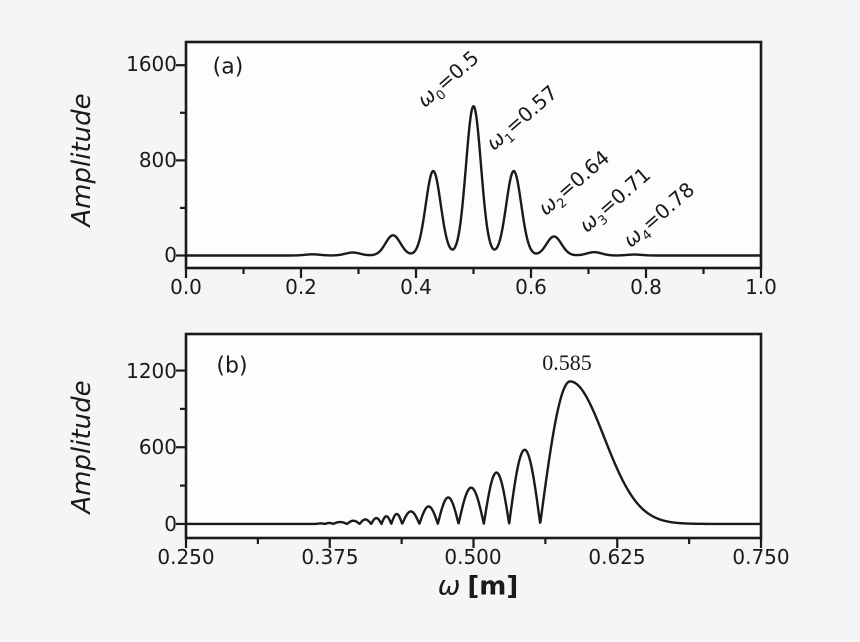  Describe the element at coordinates (301, 287) in the screenshot. I see `panel-a-xtick-0.2: 0.2` at that location.